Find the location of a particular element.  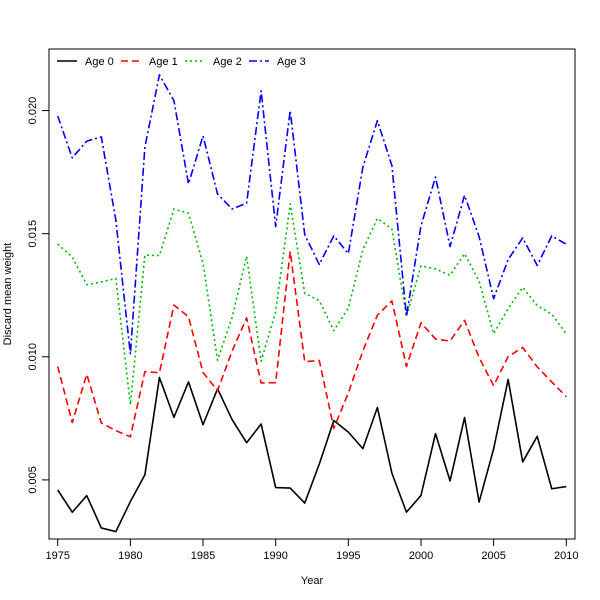

legend-label: Age 2 is located at coordinates (227, 62).